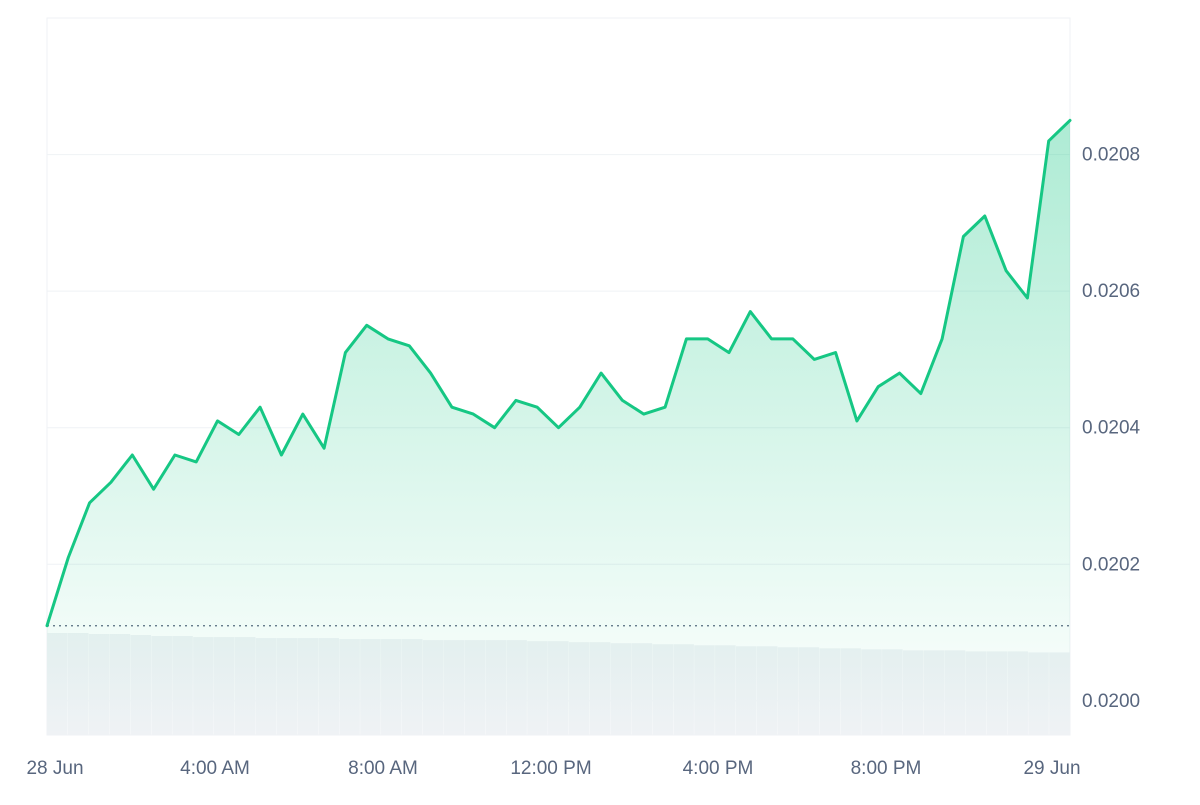 The image size is (1200, 805). I want to click on x-tick-label: 28 Jun, so click(54, 768).